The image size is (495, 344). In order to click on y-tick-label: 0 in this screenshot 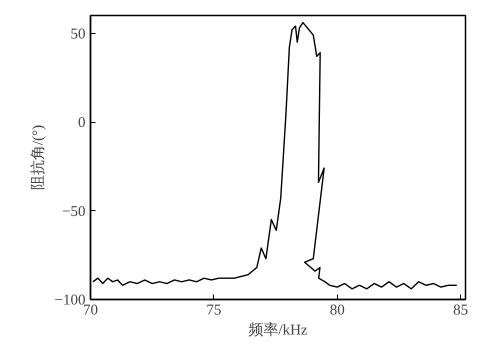, I will do `click(82, 123)`.